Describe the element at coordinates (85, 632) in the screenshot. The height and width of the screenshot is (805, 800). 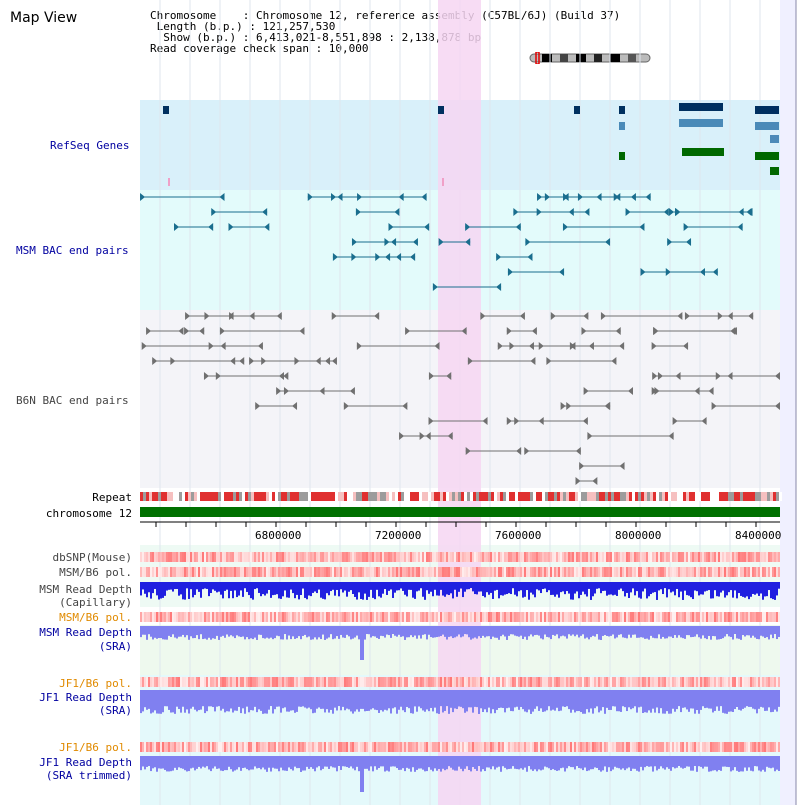
I see `track-label-msm-depth-sra: MSM Read Depth` at that location.